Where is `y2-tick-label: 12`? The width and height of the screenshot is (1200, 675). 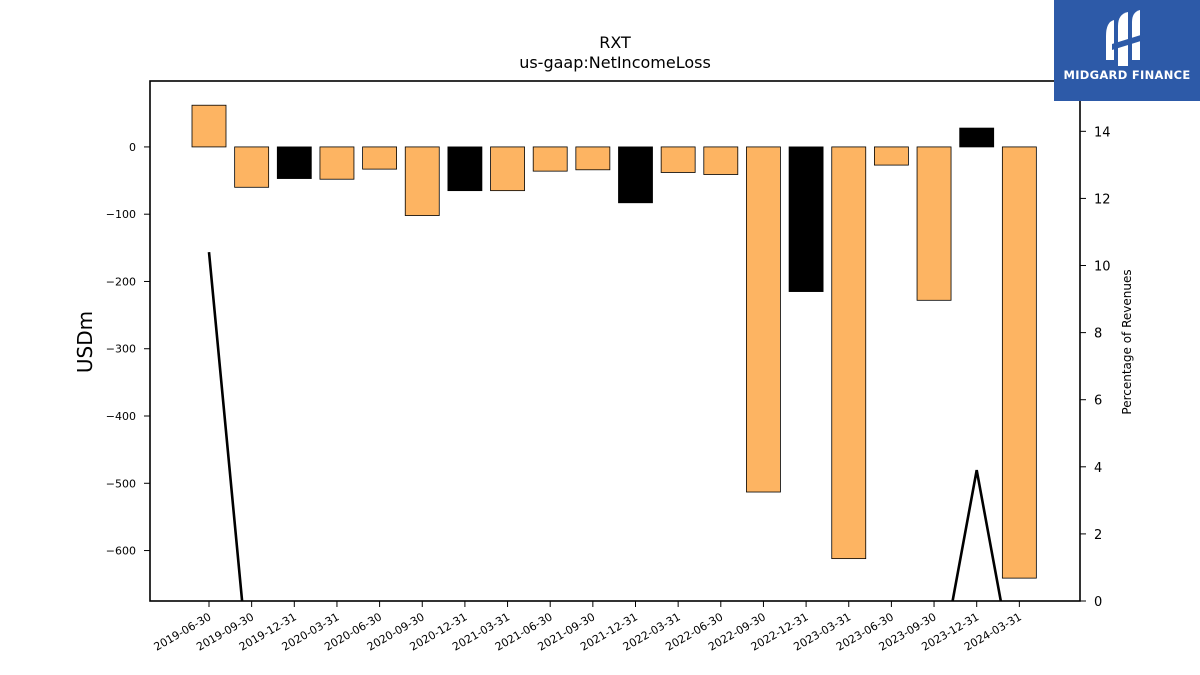 y2-tick-label: 12 is located at coordinates (1102, 199).